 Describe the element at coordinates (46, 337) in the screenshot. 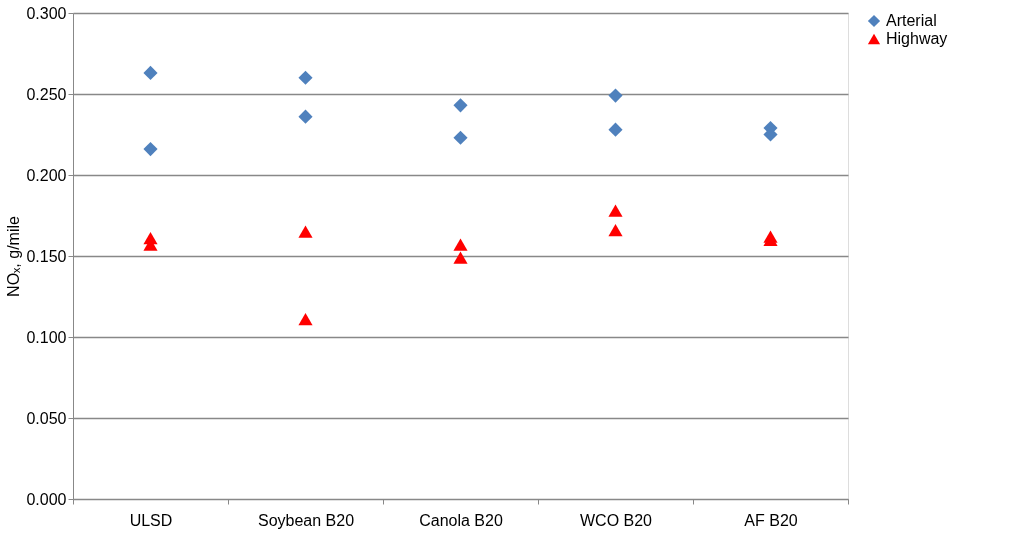

I see `y-tick-label: 0.100` at that location.